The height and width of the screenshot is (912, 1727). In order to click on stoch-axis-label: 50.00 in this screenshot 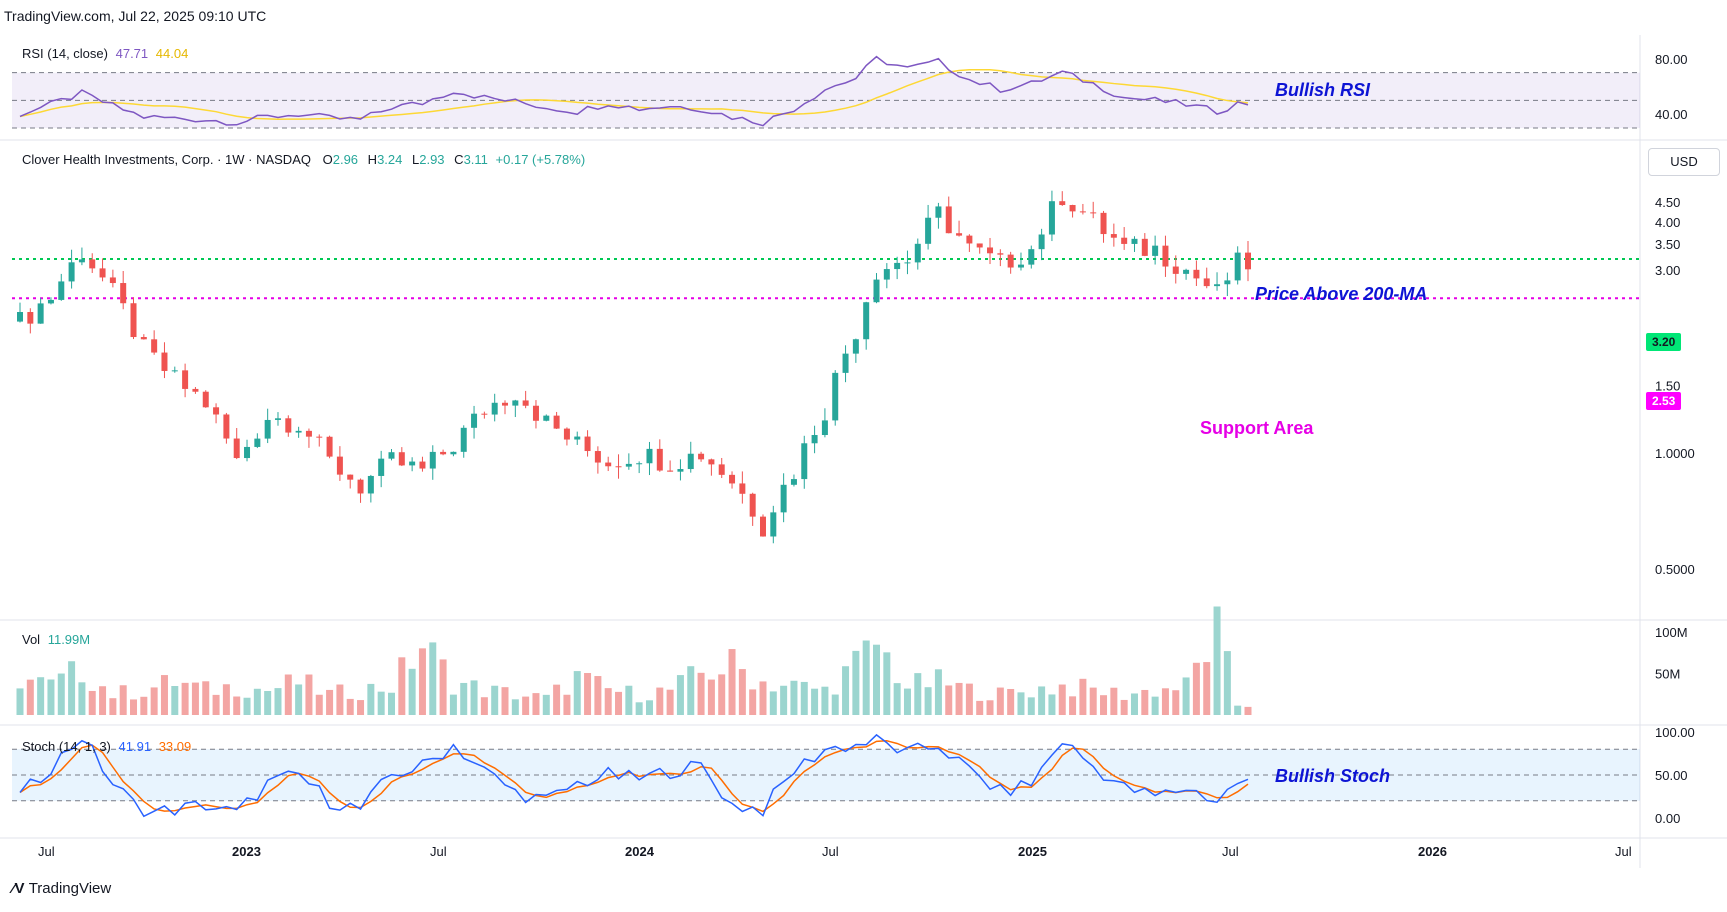, I will do `click(1671, 775)`.